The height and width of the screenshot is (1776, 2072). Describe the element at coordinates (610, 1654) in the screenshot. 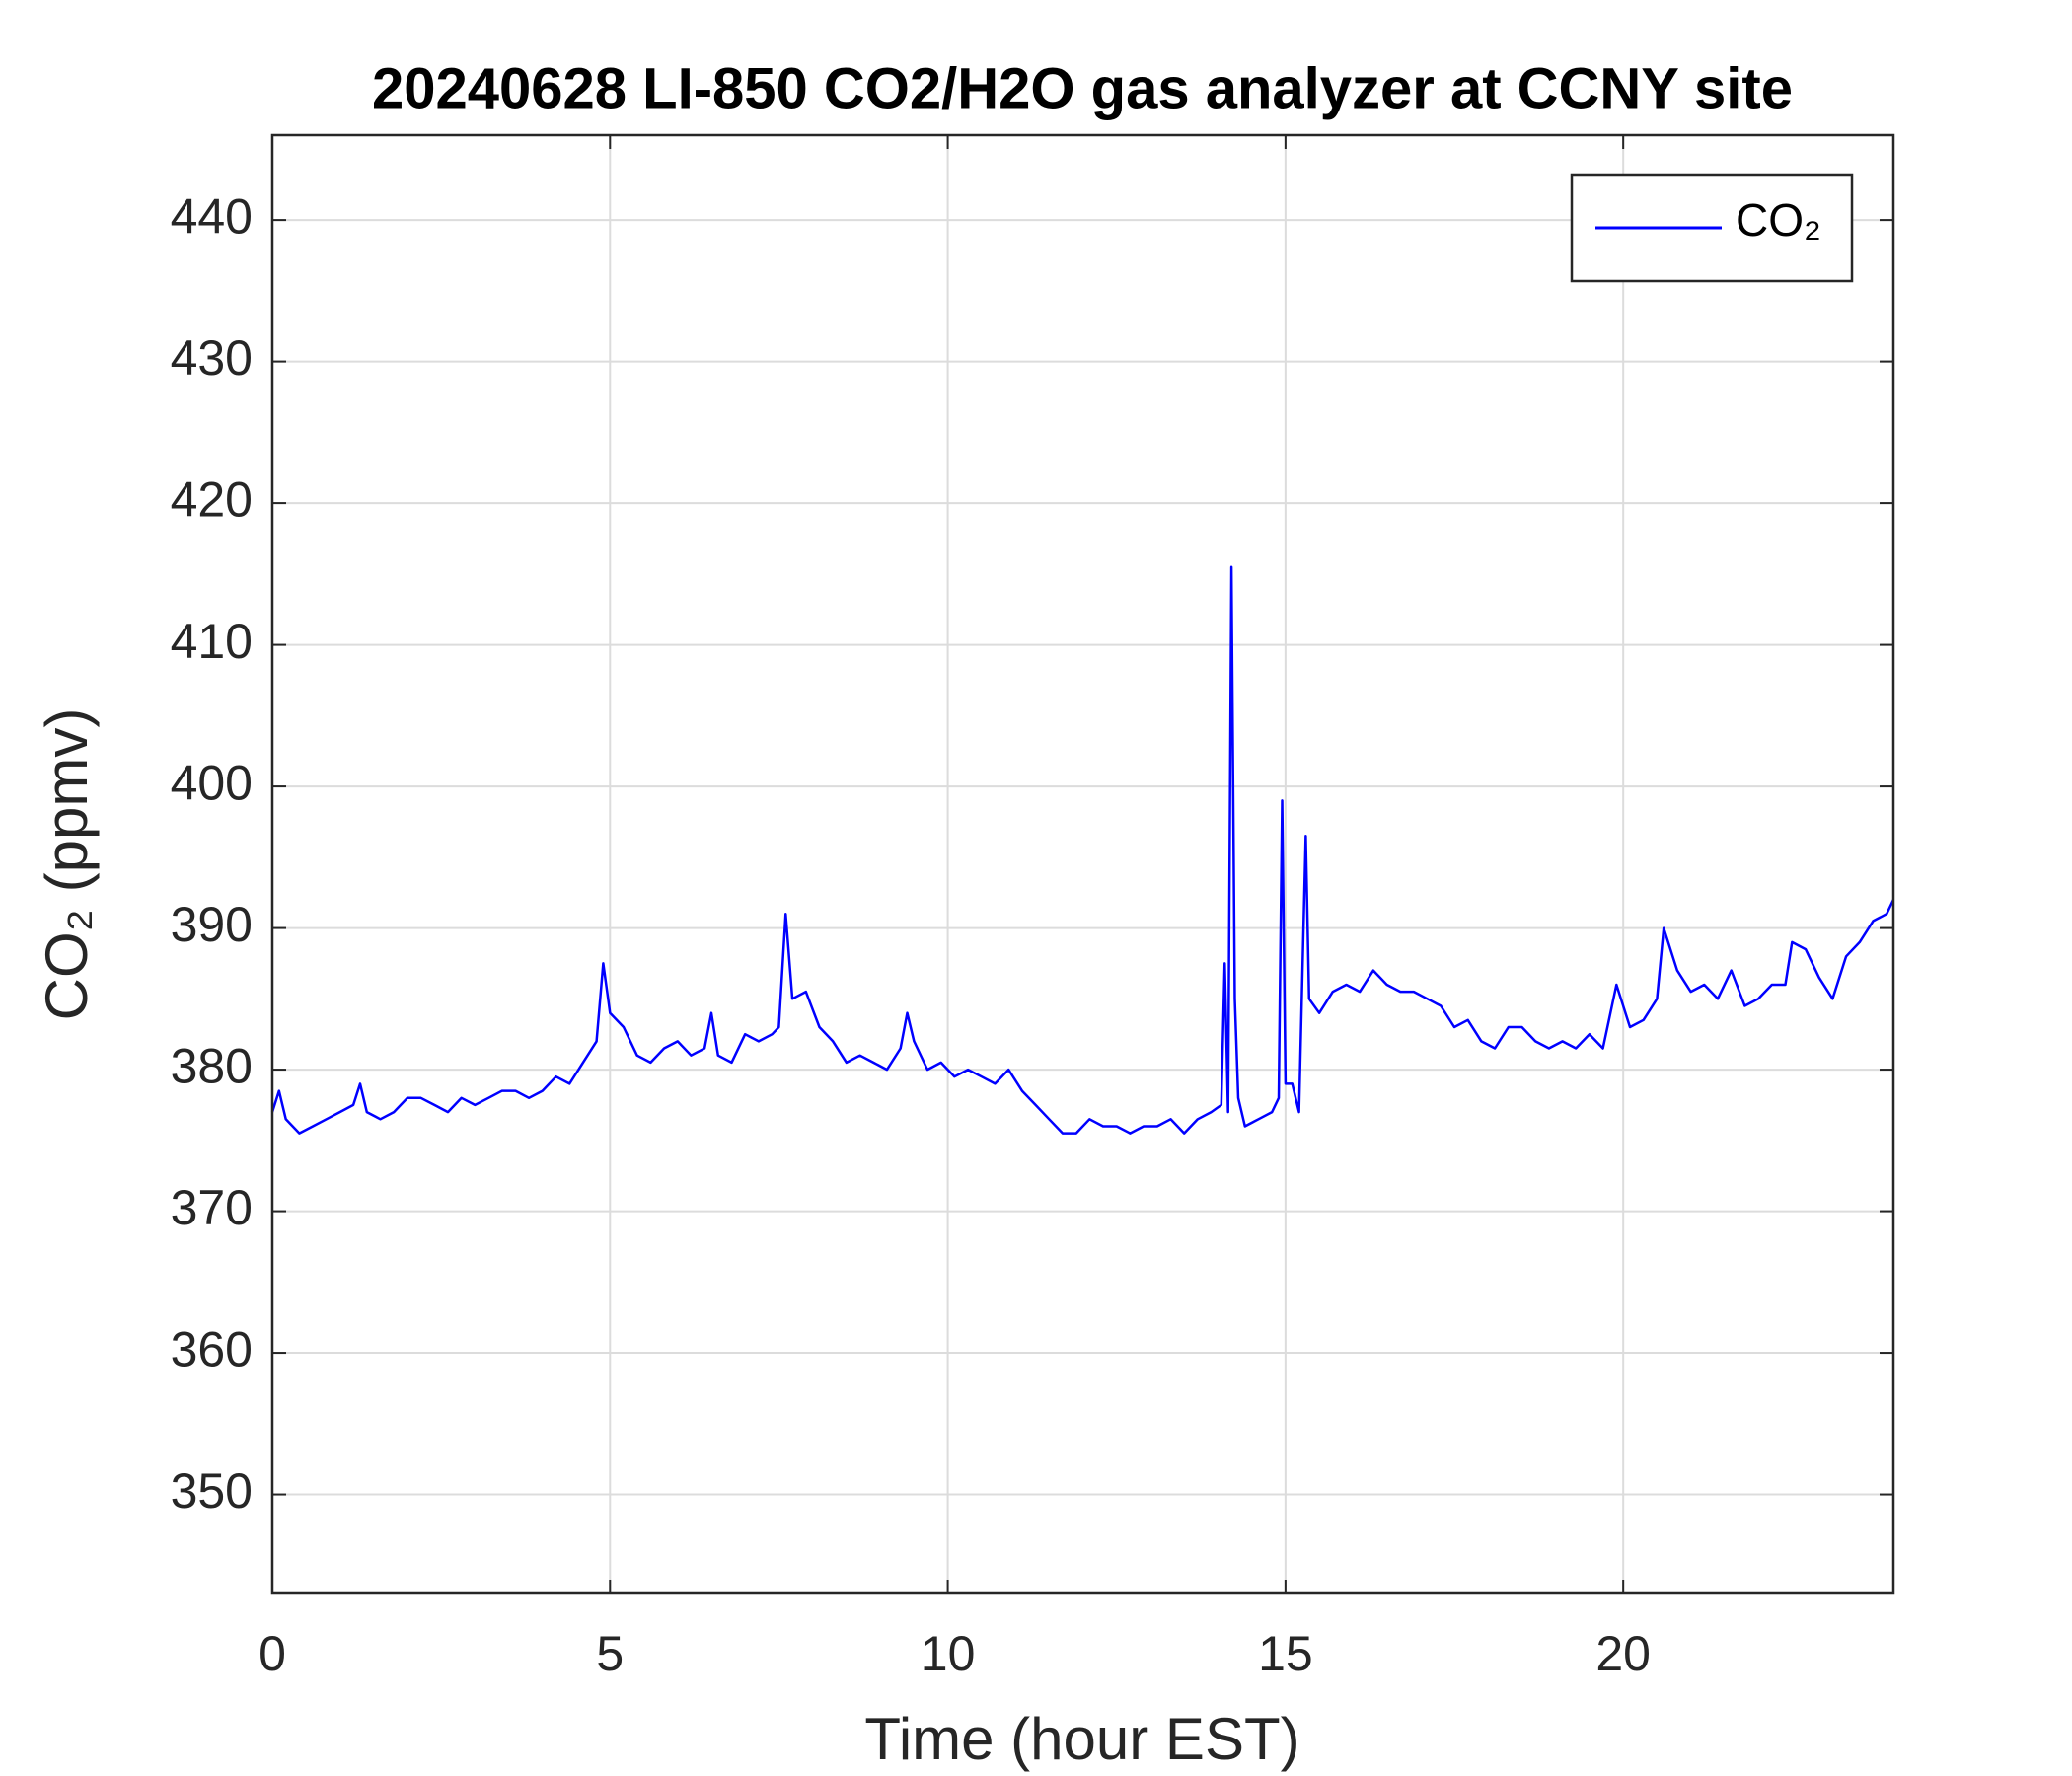

I see `x-tick-label: 5` at that location.